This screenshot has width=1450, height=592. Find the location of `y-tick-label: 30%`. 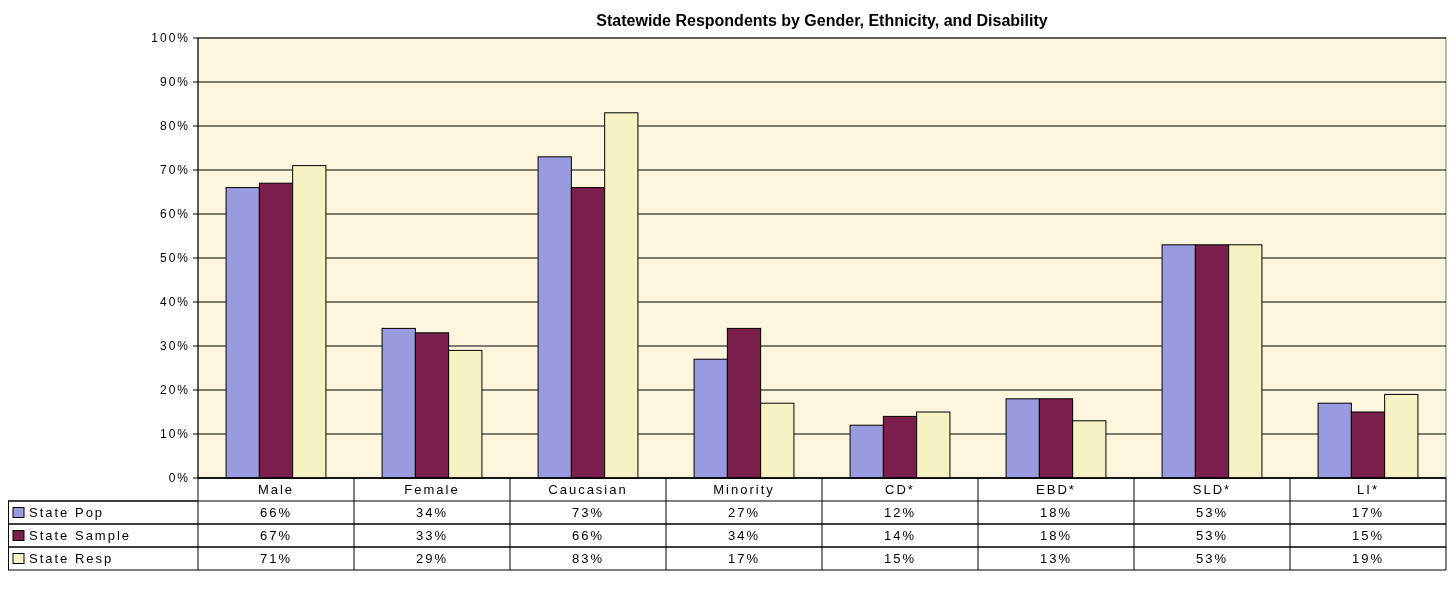

y-tick-label: 30% is located at coordinates (174, 346).